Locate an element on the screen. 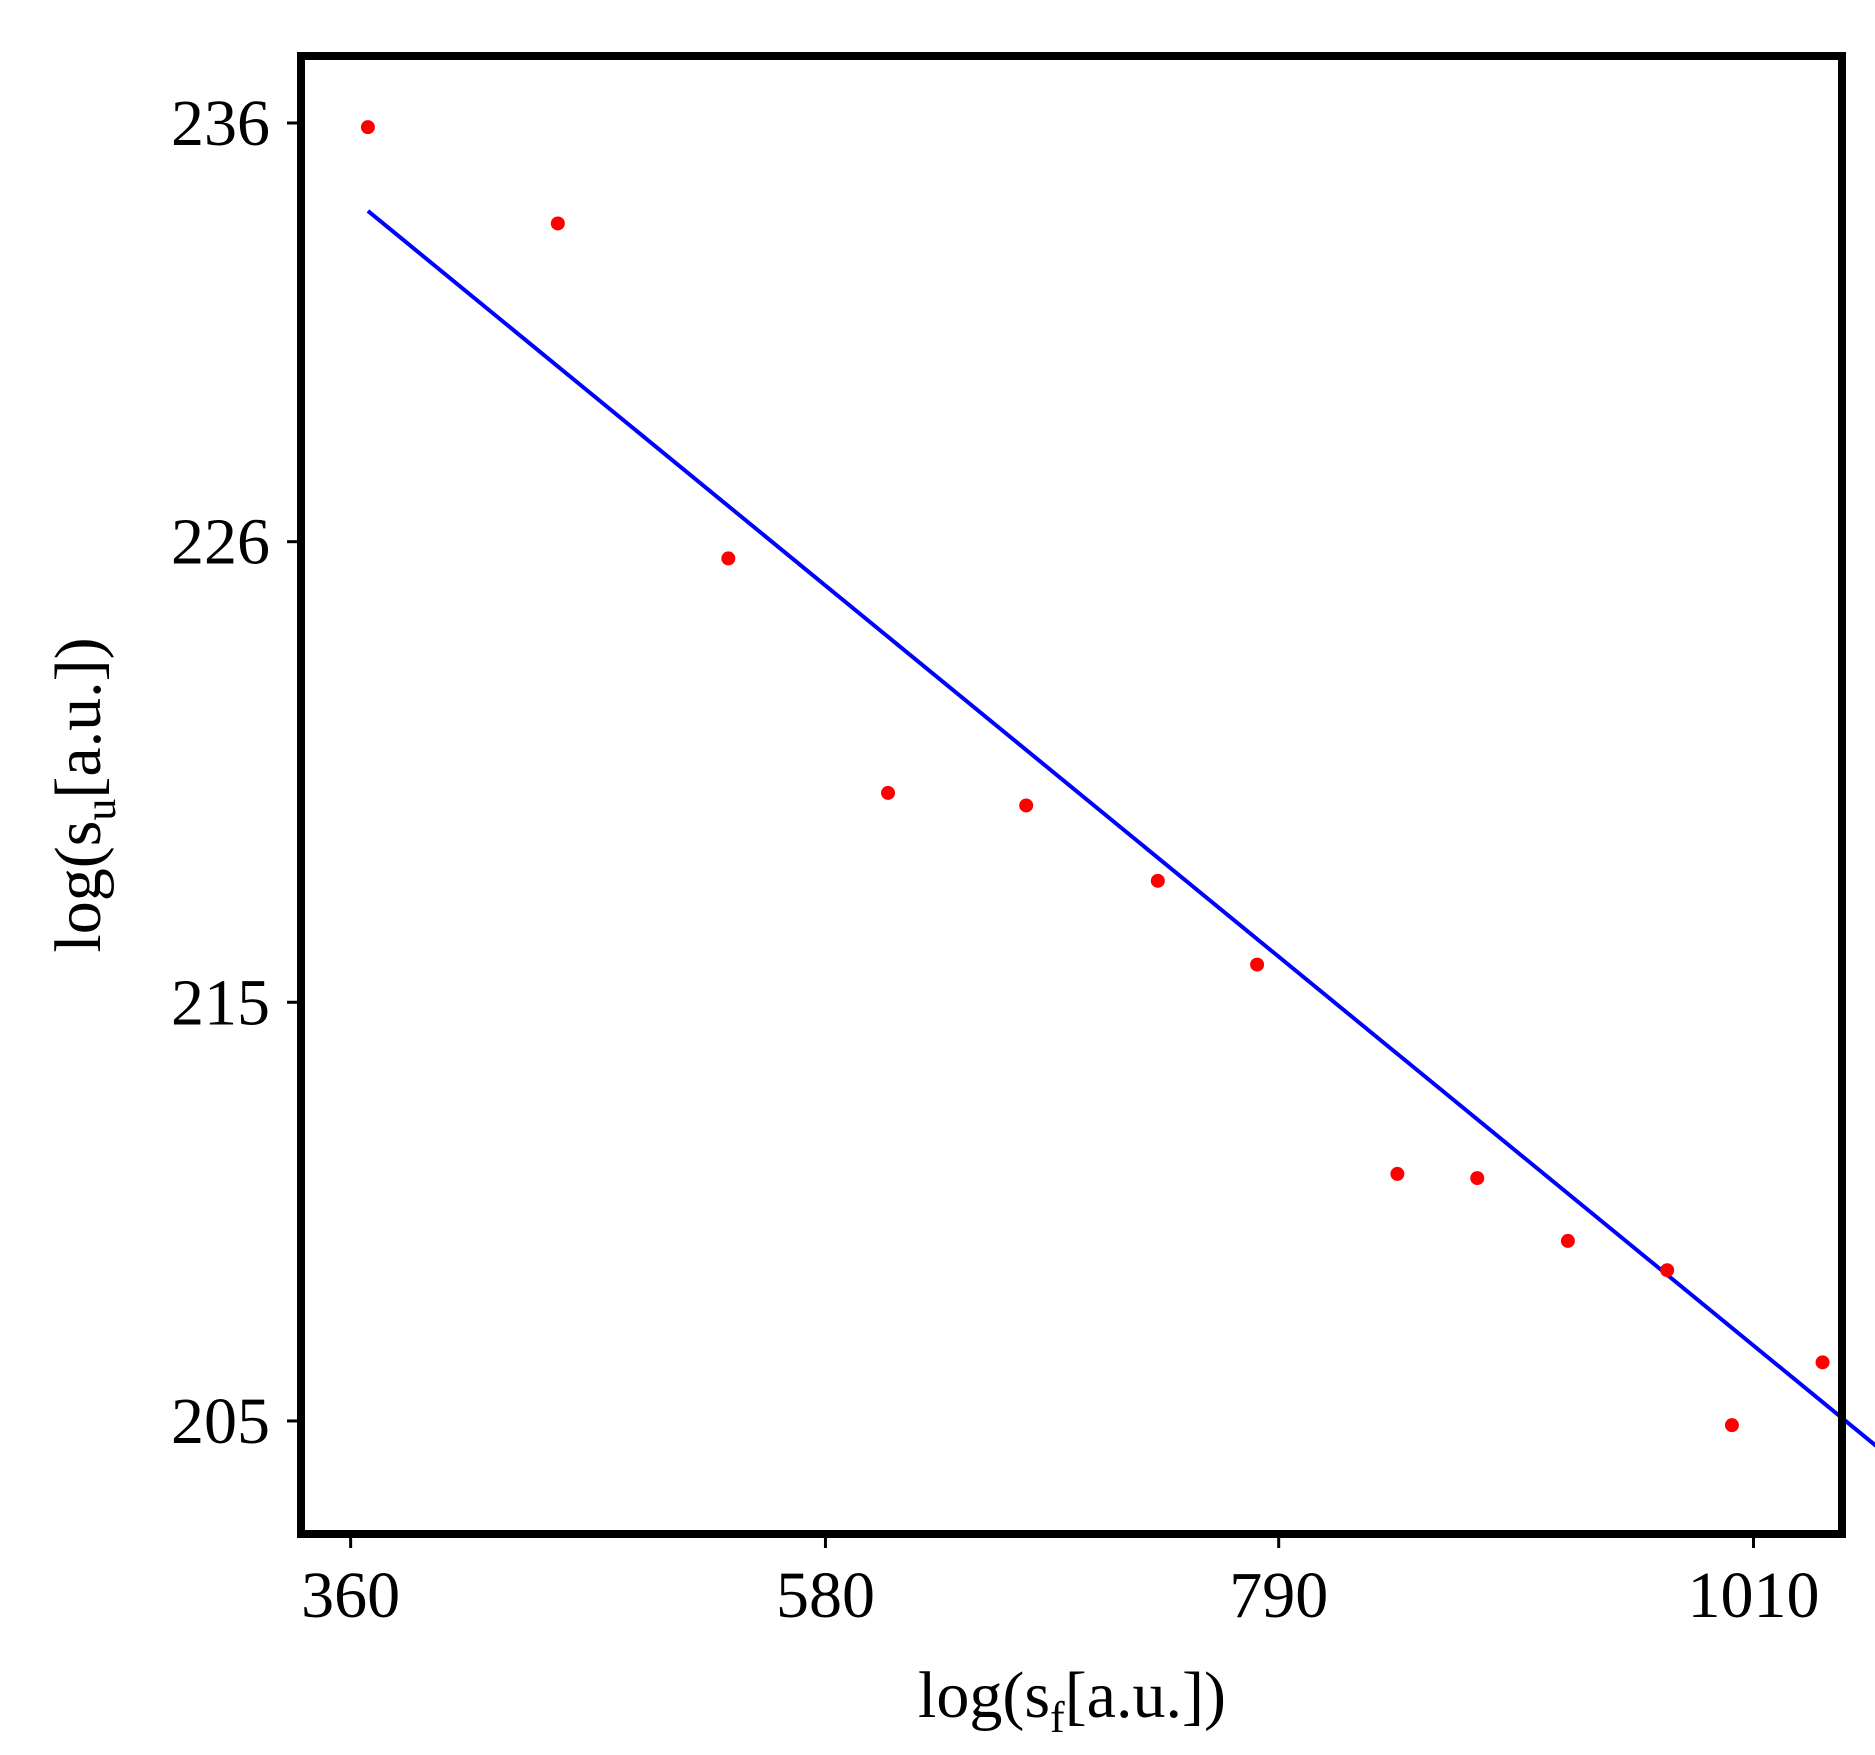 The width and height of the screenshot is (1875, 1755). x-tick-label-3: 790 is located at coordinates (1278, 1595).